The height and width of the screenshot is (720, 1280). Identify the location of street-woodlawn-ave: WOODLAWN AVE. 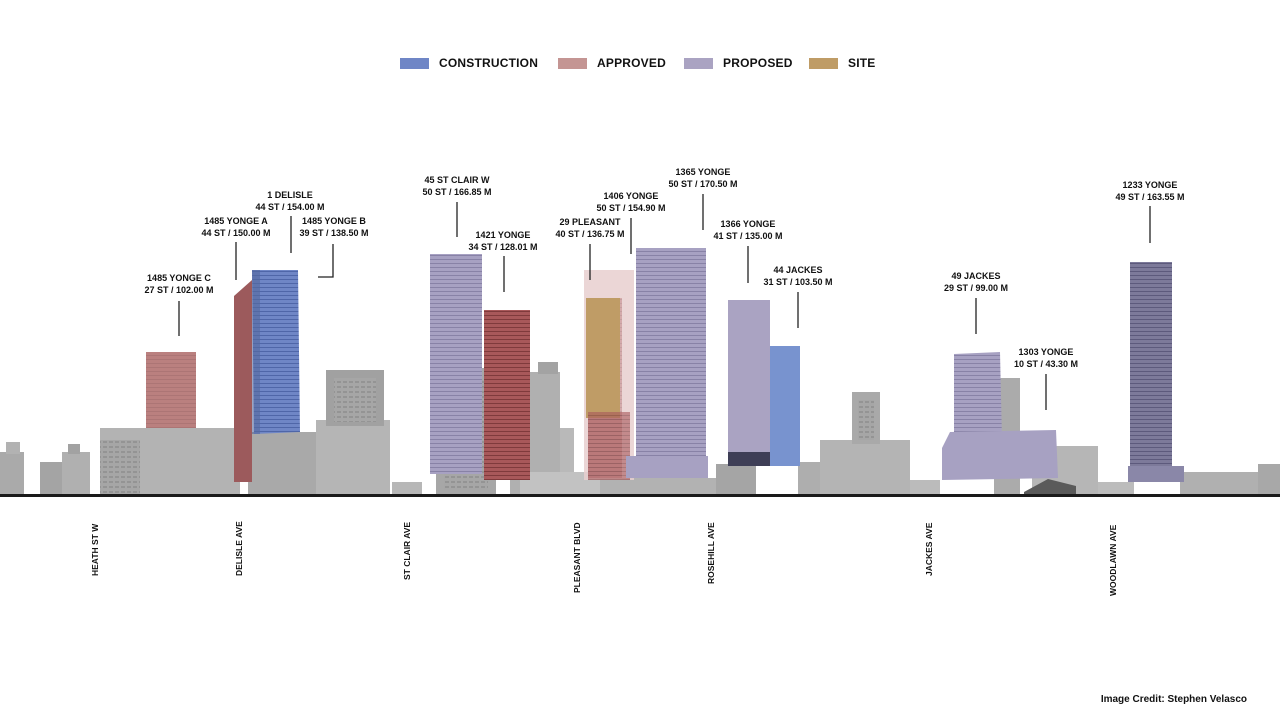
(1113, 560).